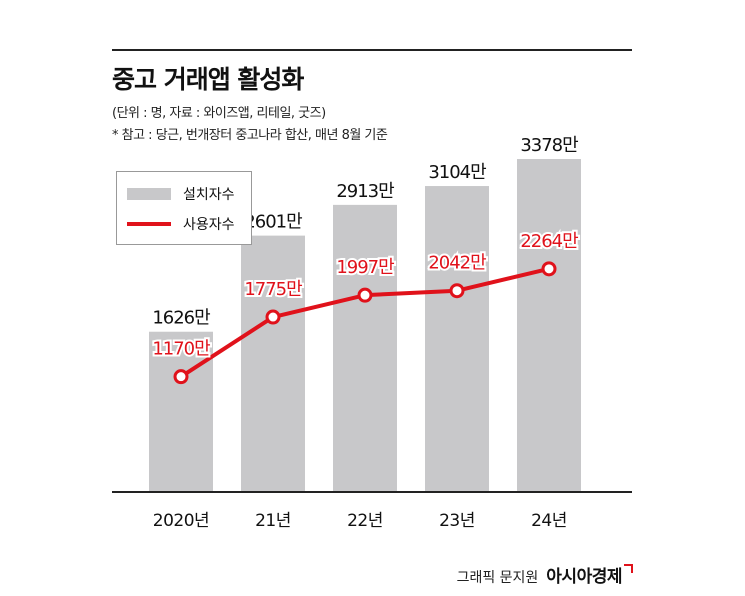 The height and width of the screenshot is (596, 745). Describe the element at coordinates (273, 521) in the screenshot. I see `x-tick-label: 21년` at that location.